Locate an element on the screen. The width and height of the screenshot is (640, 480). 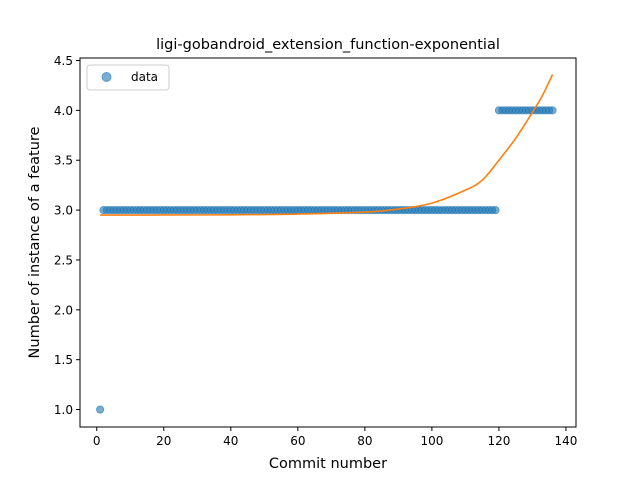
x-tick-label: 0 is located at coordinates (97, 441).